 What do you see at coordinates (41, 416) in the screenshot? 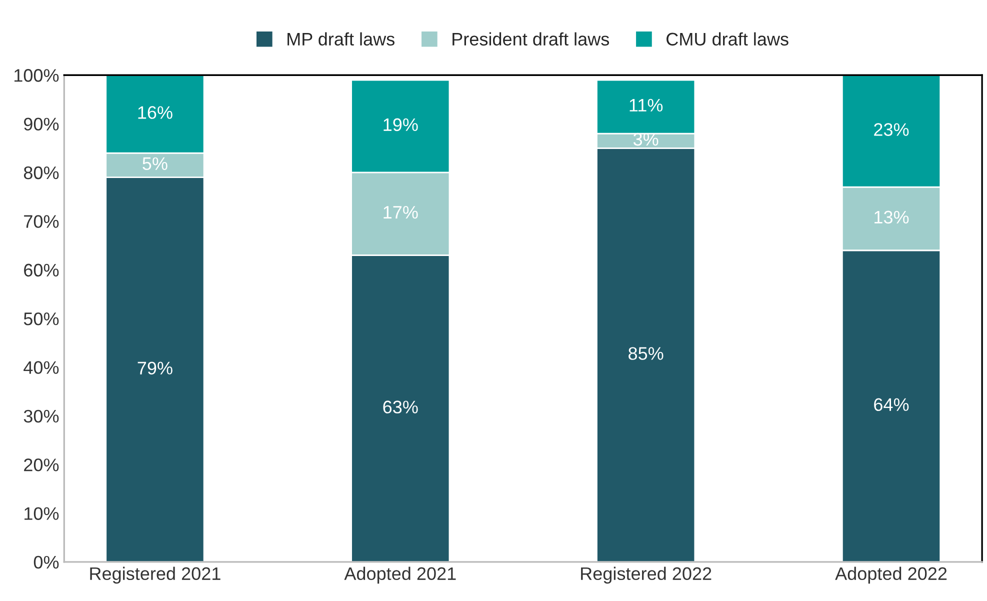
I see `y-tick-label: 30%` at bounding box center [41, 416].